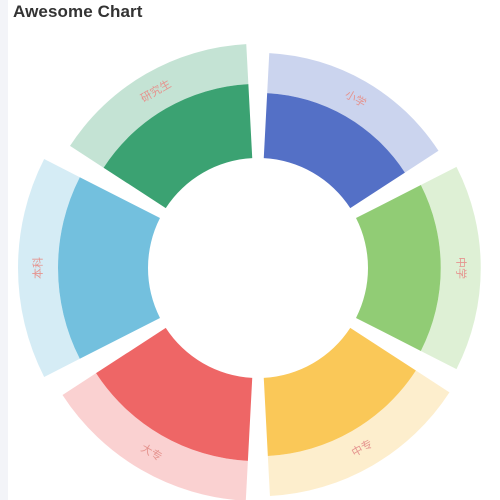 The height and width of the screenshot is (500, 500). Describe the element at coordinates (461, 268) in the screenshot. I see `slice-label-1: 中学` at that location.